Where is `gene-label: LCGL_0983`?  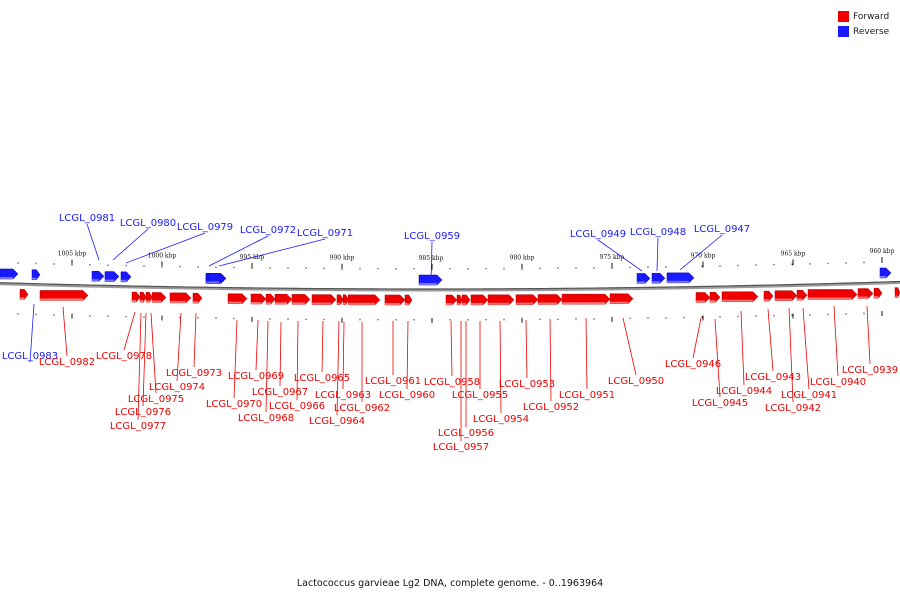
gene-label: LCGL_0983 is located at coordinates (30, 356).